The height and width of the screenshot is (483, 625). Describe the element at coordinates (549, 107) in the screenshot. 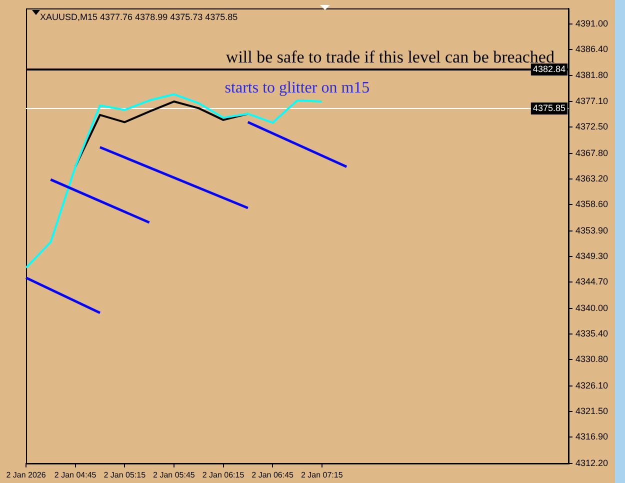

I see `ref-line-label: 4375.85` at that location.